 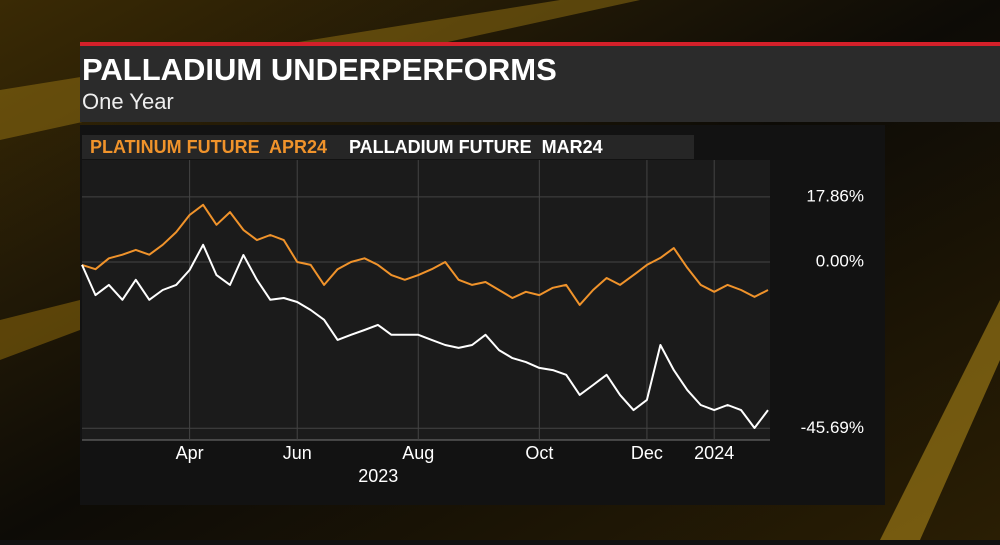 What do you see at coordinates (190, 453) in the screenshot?
I see `x-tick-label: Apr` at bounding box center [190, 453].